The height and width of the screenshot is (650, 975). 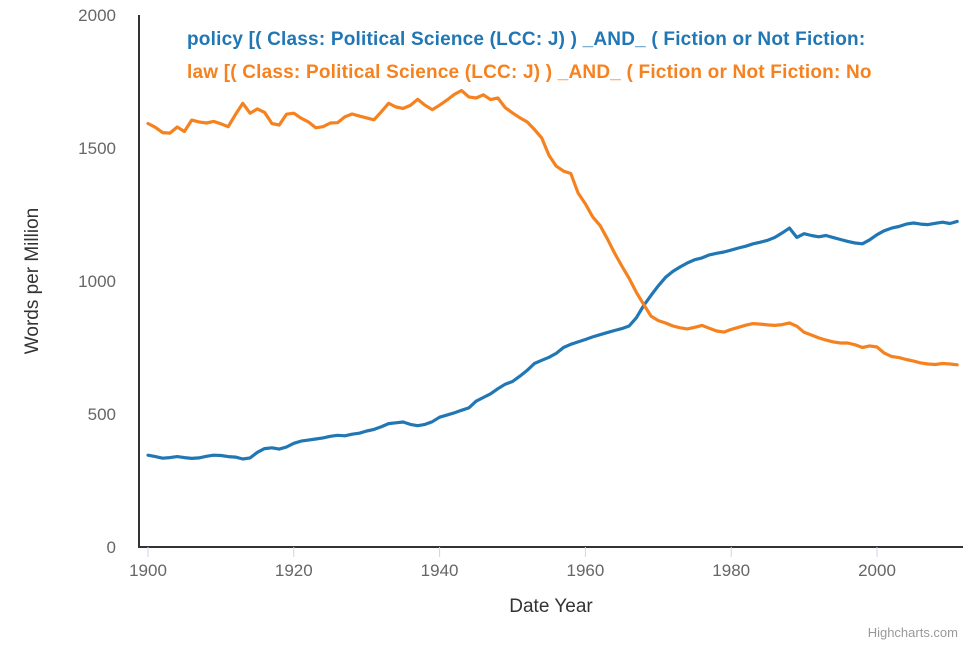 What do you see at coordinates (731, 570) in the screenshot?
I see `x-tick-label: 1980` at bounding box center [731, 570].